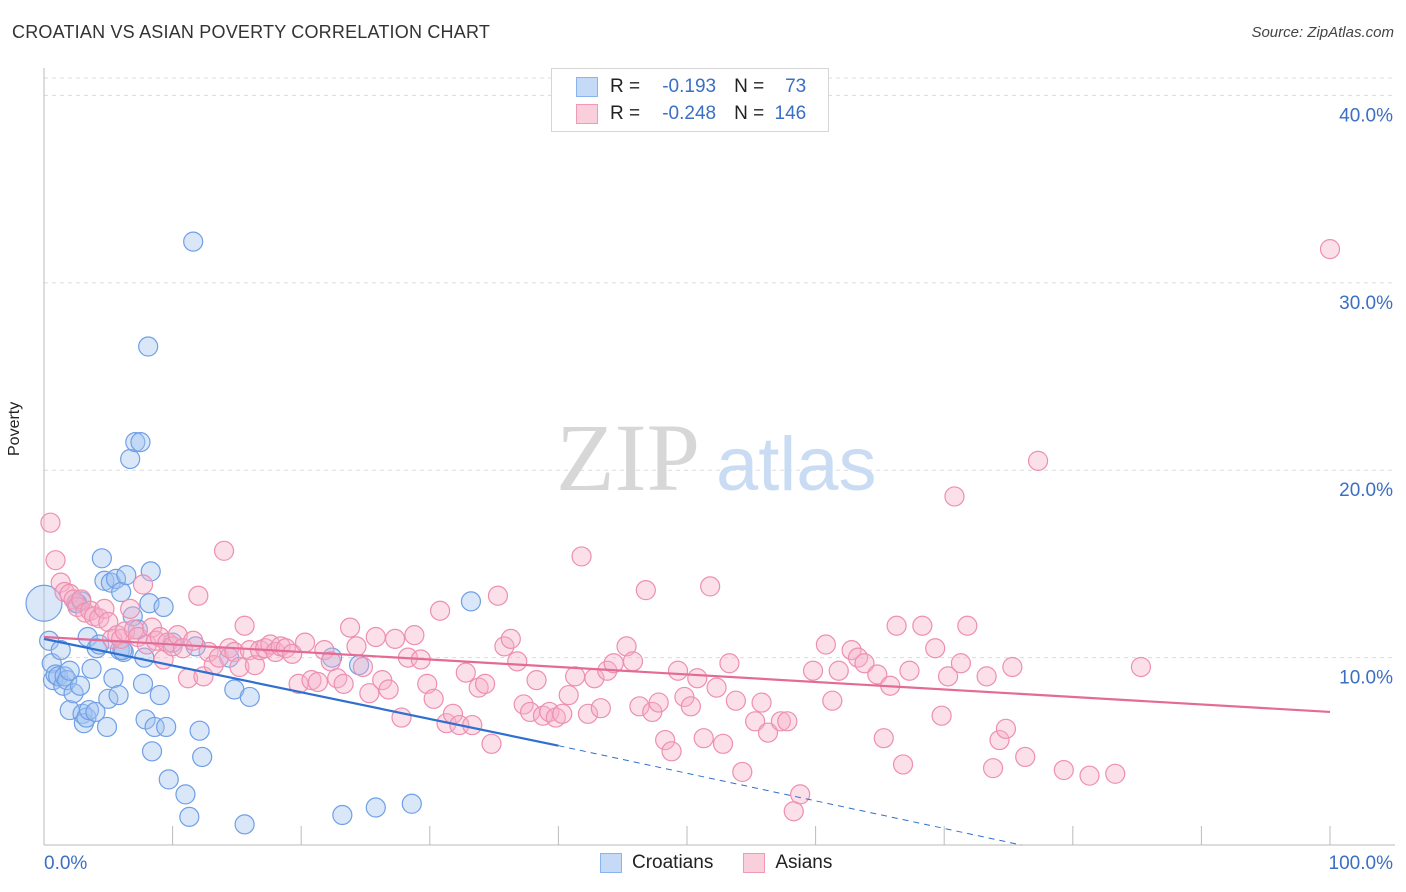 The height and width of the screenshot is (892, 1406). I want to click on stats-swatch-asians, so click(587, 114).